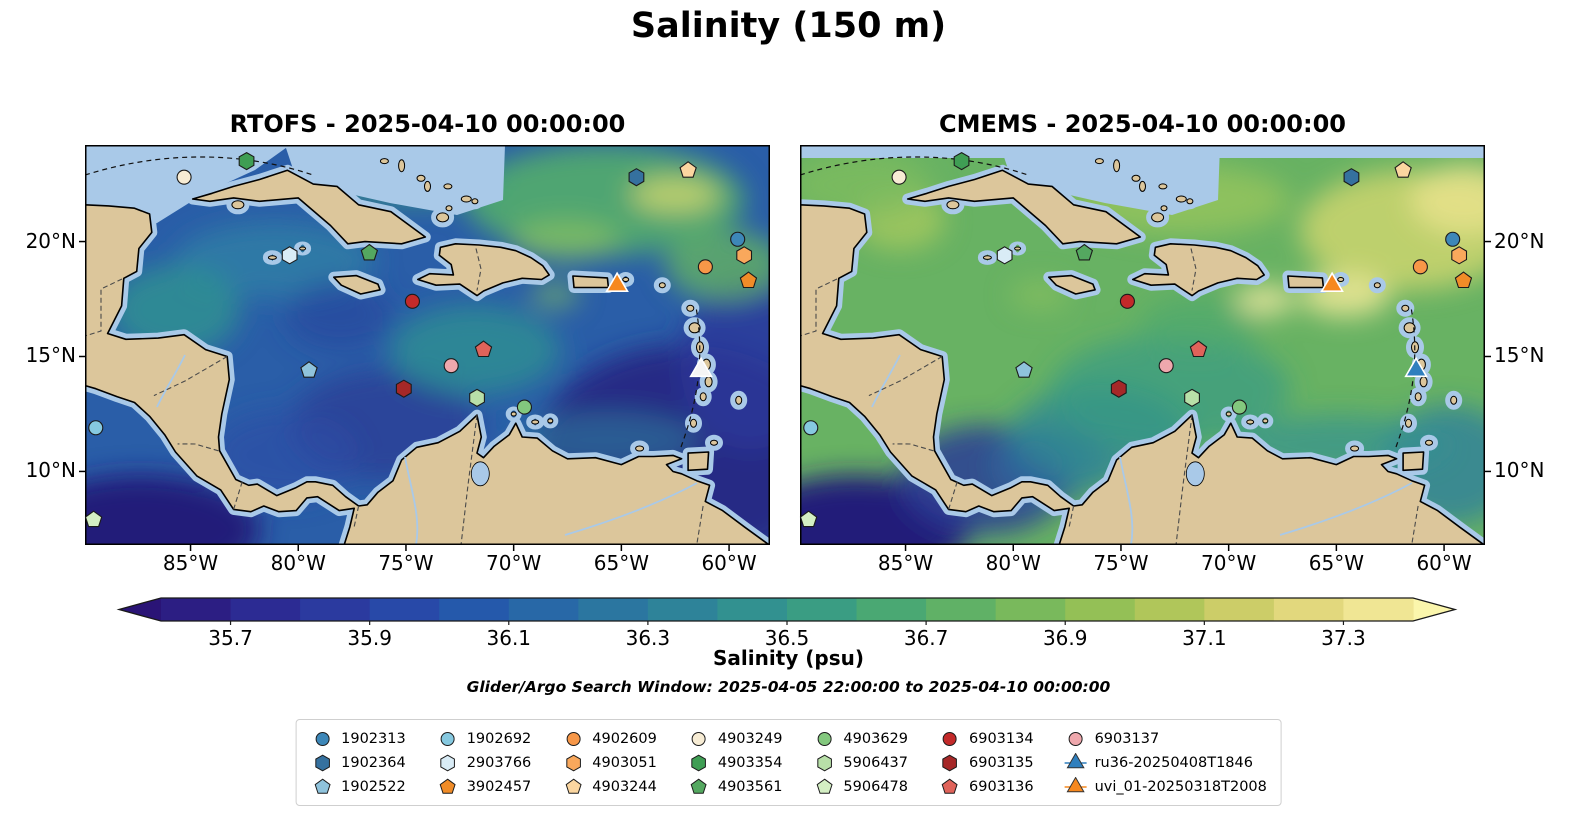 Image resolution: width=1577 pixels, height=827 pixels. I want to click on legend-label: 4903354, so click(750, 762).